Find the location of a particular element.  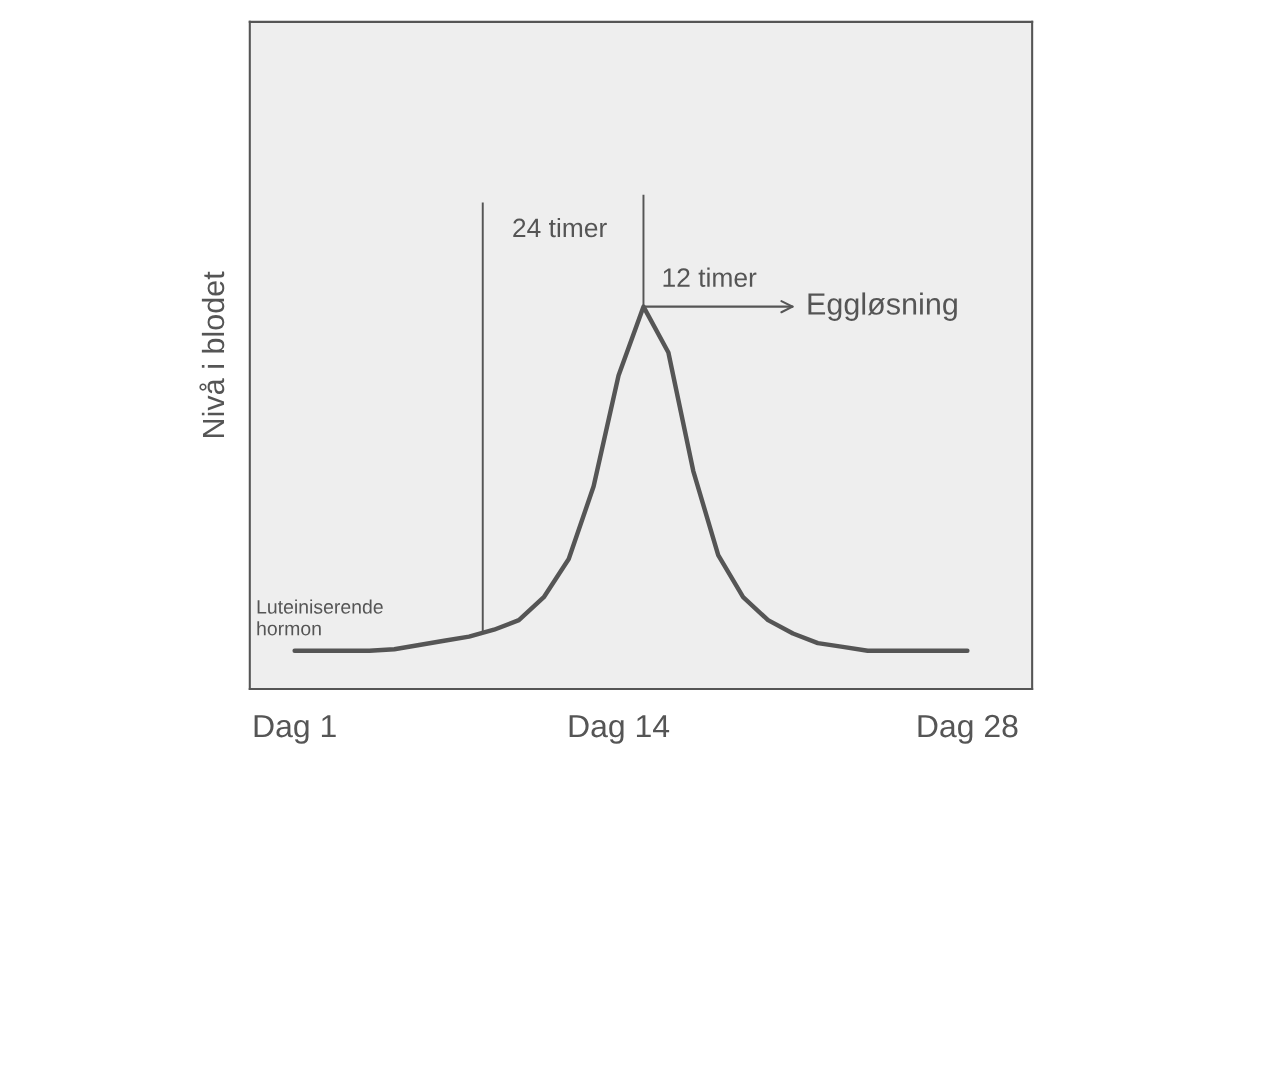

x-tick-label: Dag 28 is located at coordinates (968, 729).